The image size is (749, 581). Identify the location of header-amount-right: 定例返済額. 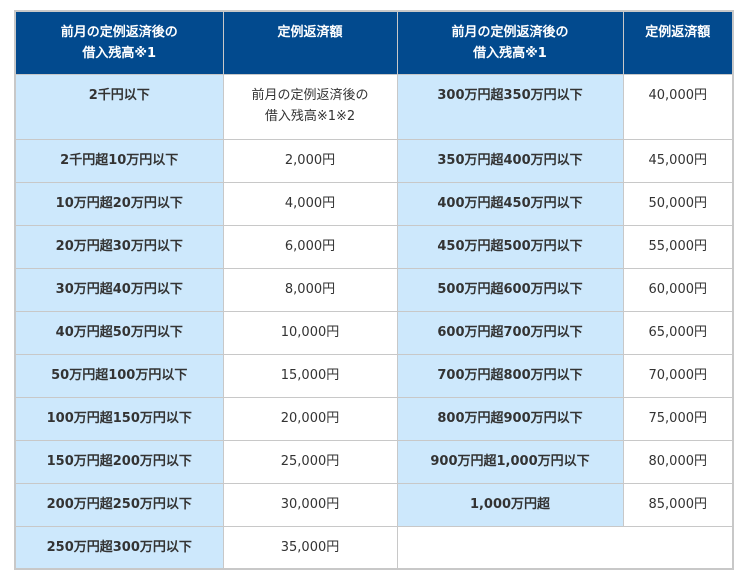
(678, 42).